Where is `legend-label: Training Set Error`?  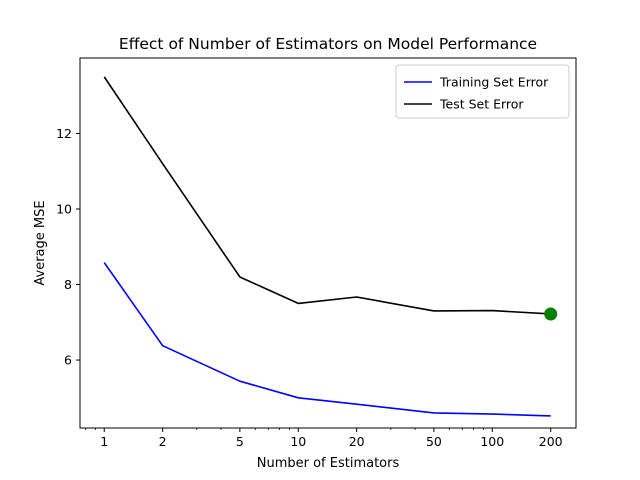
legend-label: Training Set Error is located at coordinates (494, 82).